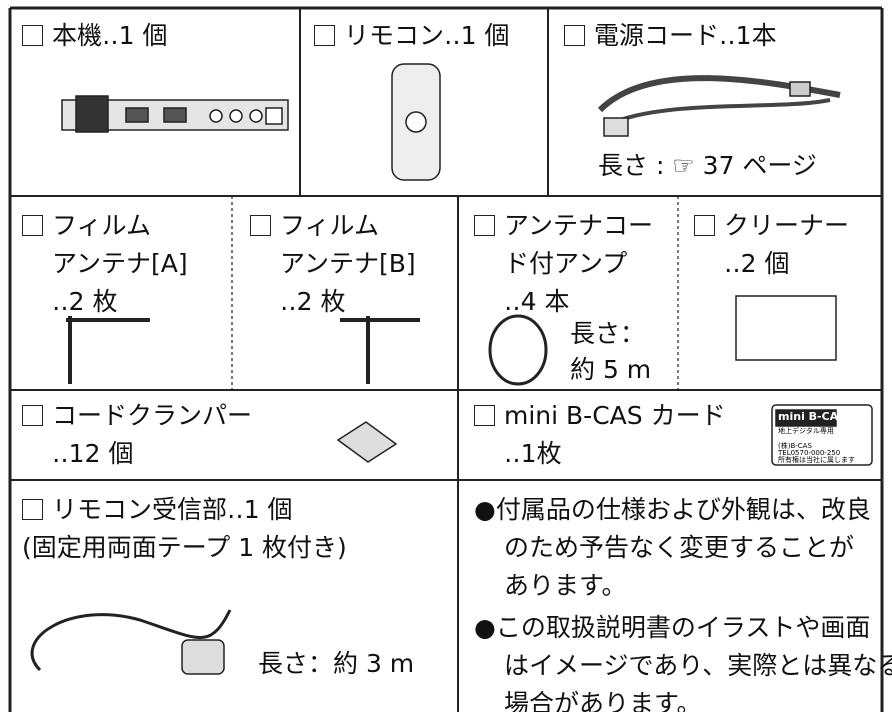 Image resolution: width=892 pixels, height=712 pixels. I want to click on note-line: のため予告なく変更することが, so click(679, 547).